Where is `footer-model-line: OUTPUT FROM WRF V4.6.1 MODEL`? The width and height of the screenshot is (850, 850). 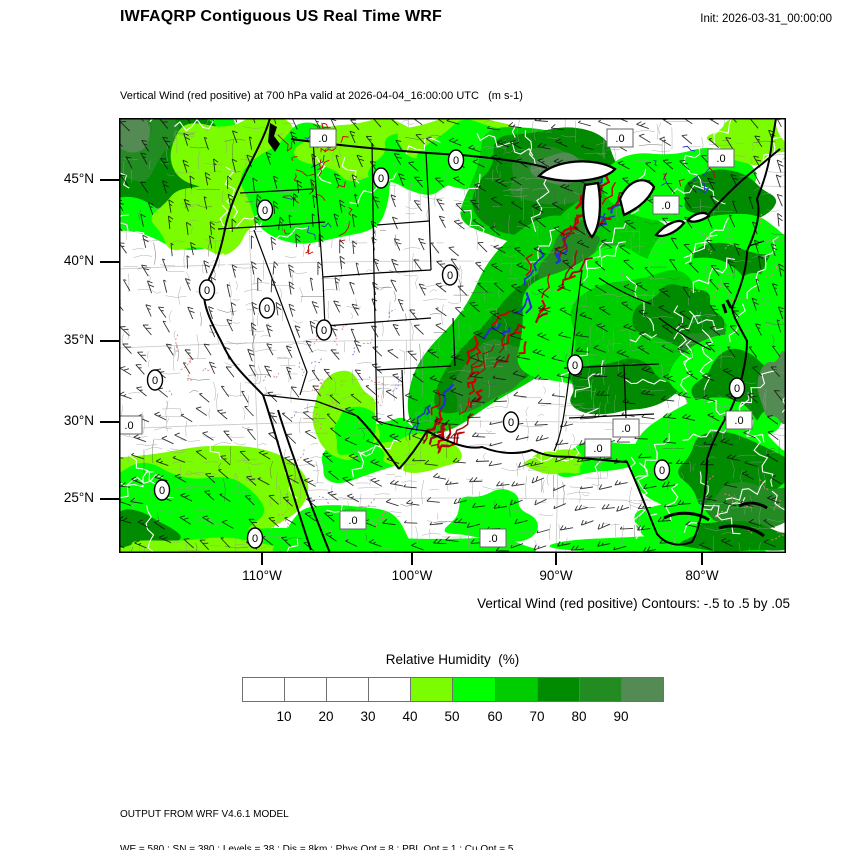
footer-model-line: OUTPUT FROM WRF V4.6.1 MODEL is located at coordinates (204, 815).